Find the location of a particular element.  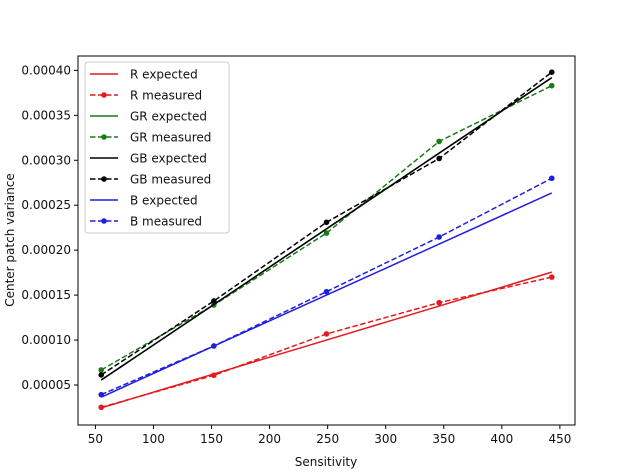

legend-label: R measured is located at coordinates (166, 96).